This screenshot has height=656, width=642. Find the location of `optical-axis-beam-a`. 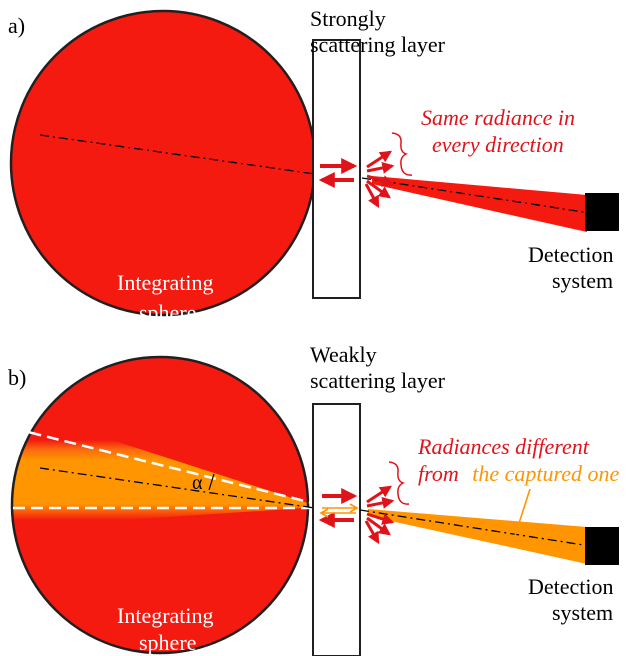

optical-axis-beam-a is located at coordinates (476, 195).